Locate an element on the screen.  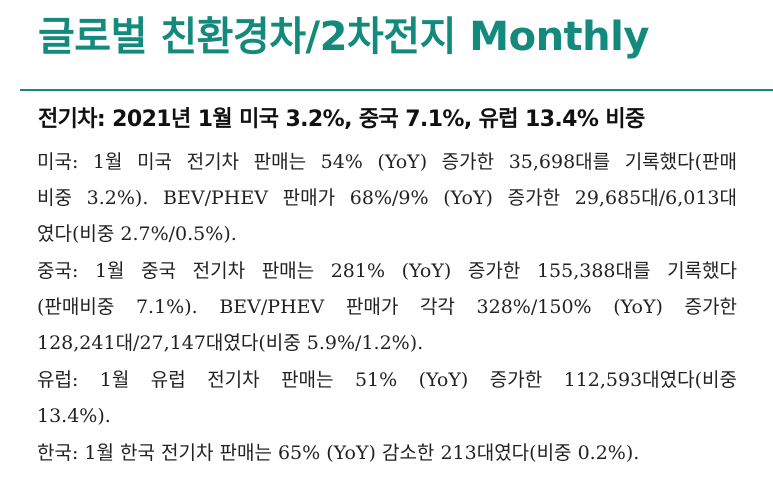
text-line: 였다(비중 2.7%/0.5%). is located at coordinates (137, 234).